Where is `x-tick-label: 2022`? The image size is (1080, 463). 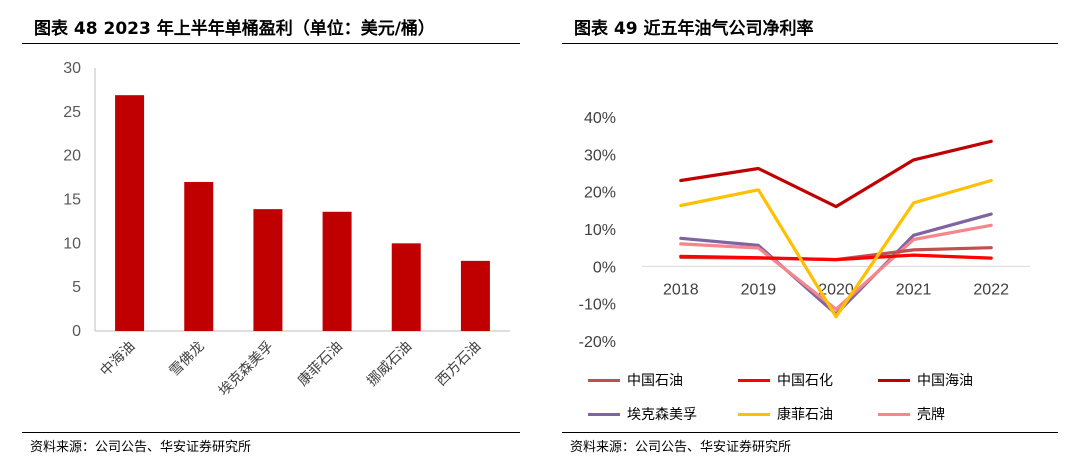
x-tick-label: 2022 is located at coordinates (991, 289).